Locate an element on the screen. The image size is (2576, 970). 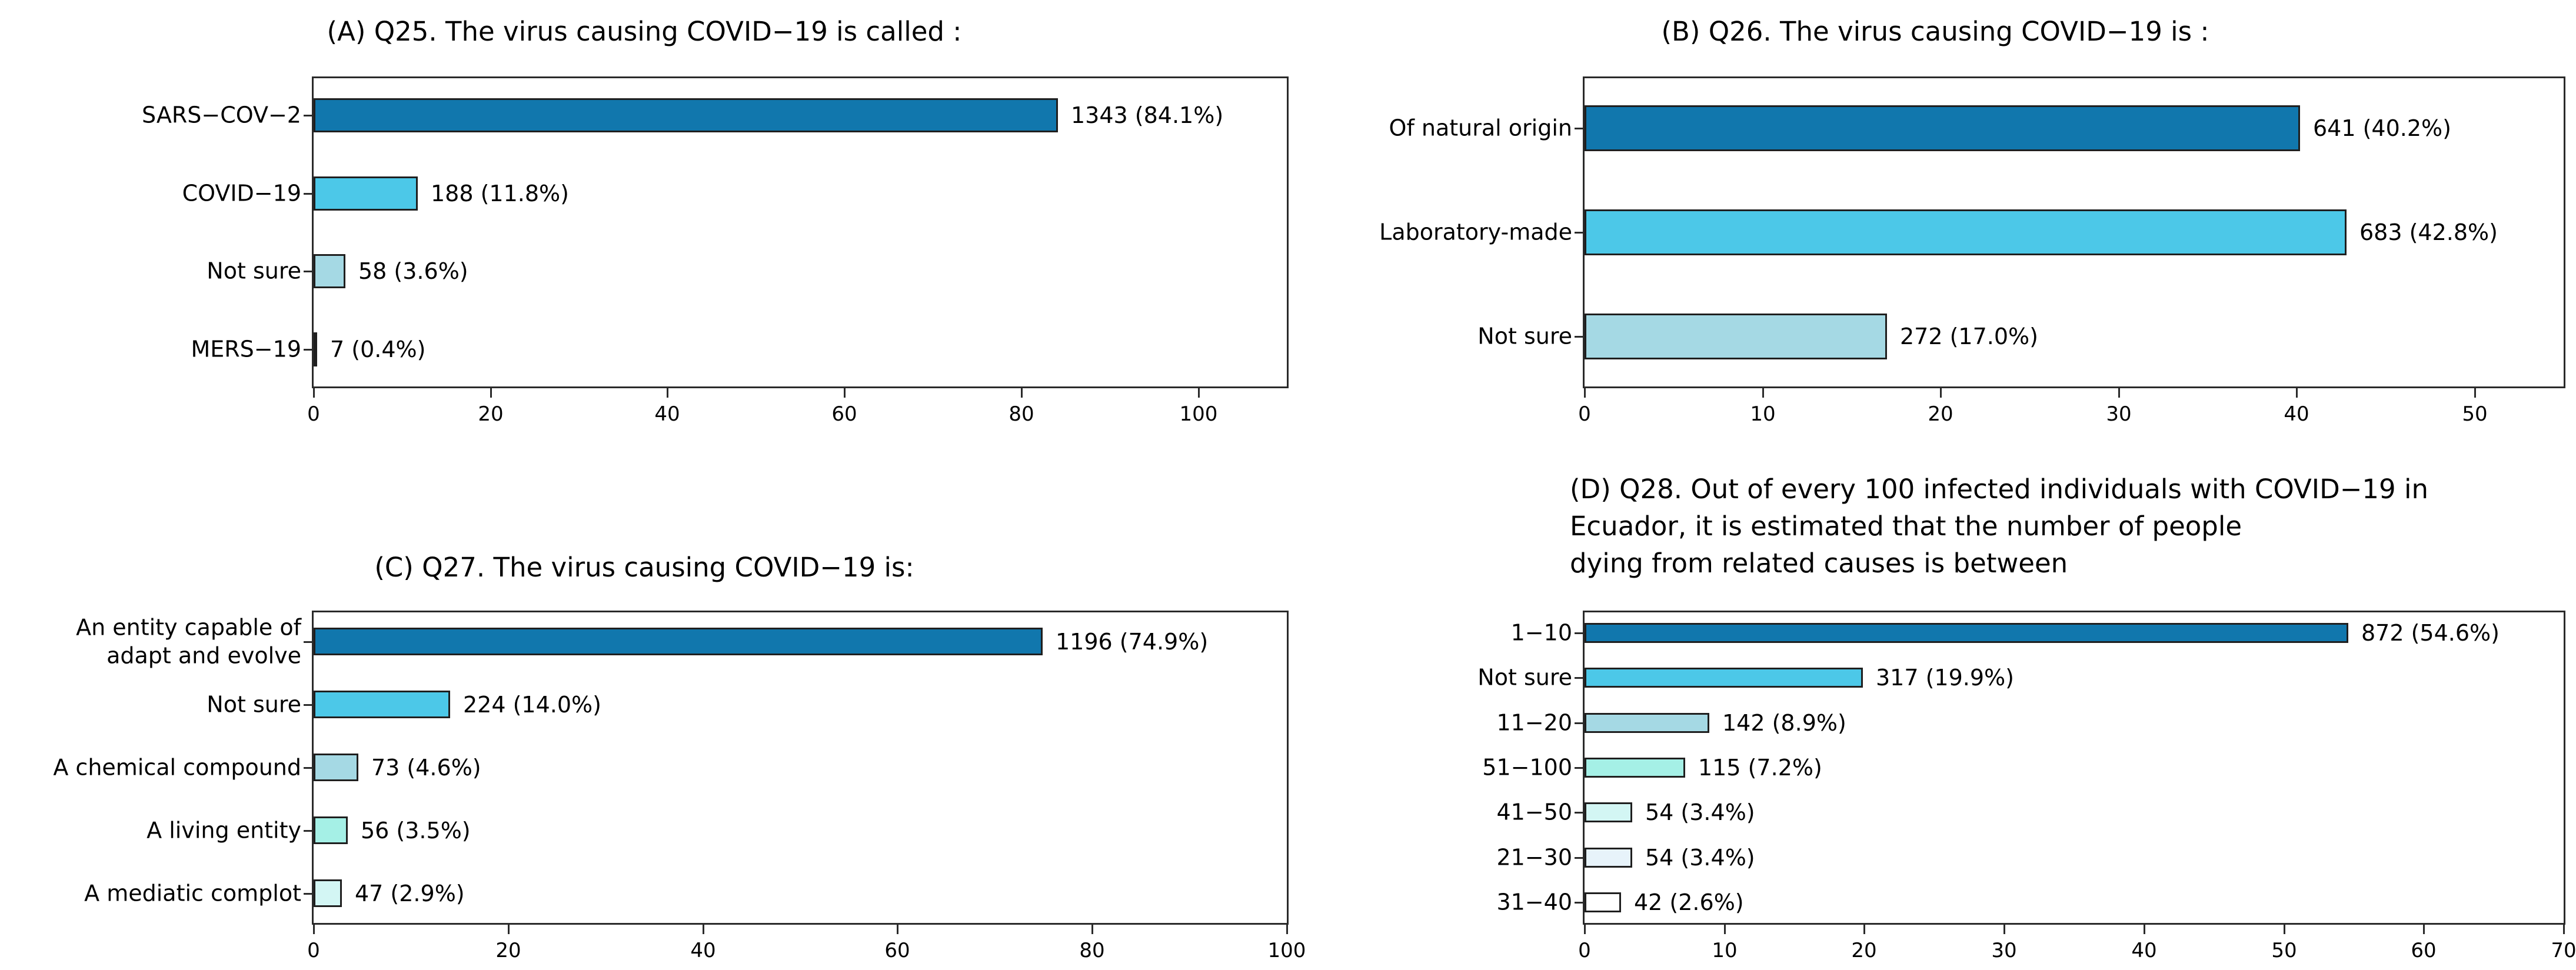
panel-b-title: (B) Q26. The virus causing COVID−19 is : is located at coordinates (1935, 31).